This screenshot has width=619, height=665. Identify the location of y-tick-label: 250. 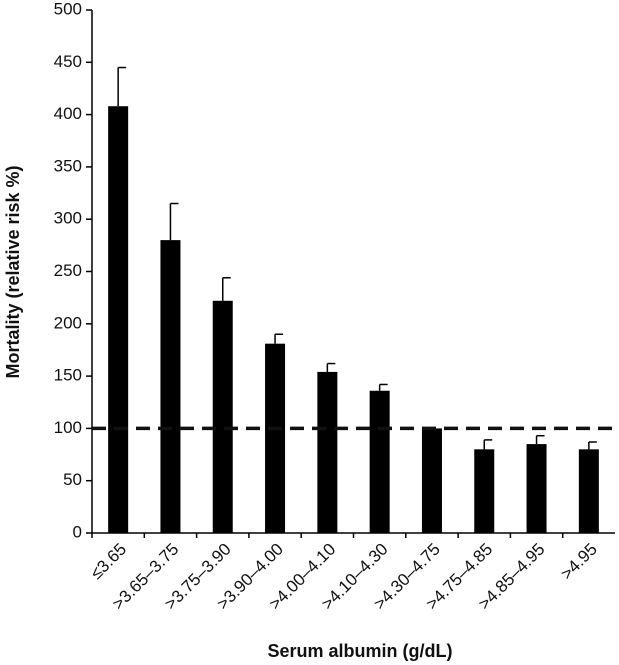
(68, 270).